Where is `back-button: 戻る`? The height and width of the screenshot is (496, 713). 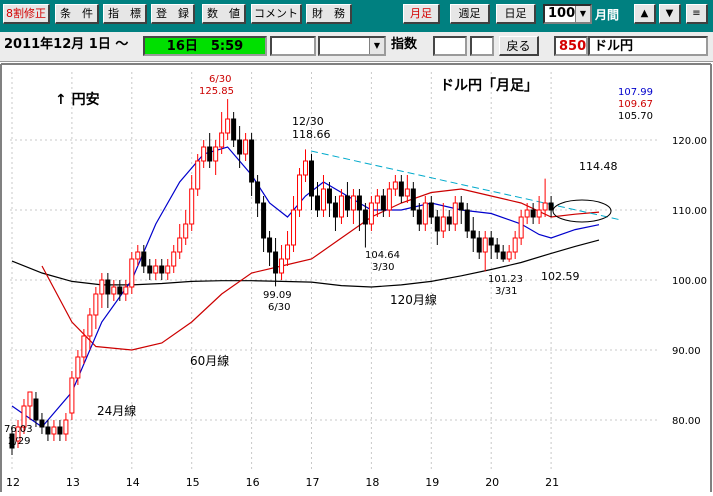 back-button: 戻る is located at coordinates (519, 46).